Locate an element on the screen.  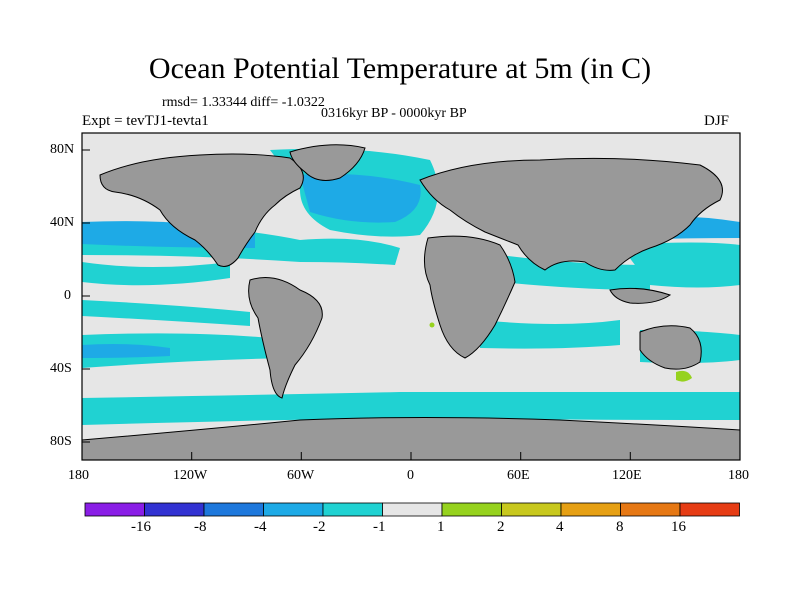
south-america is located at coordinates (285, 338).